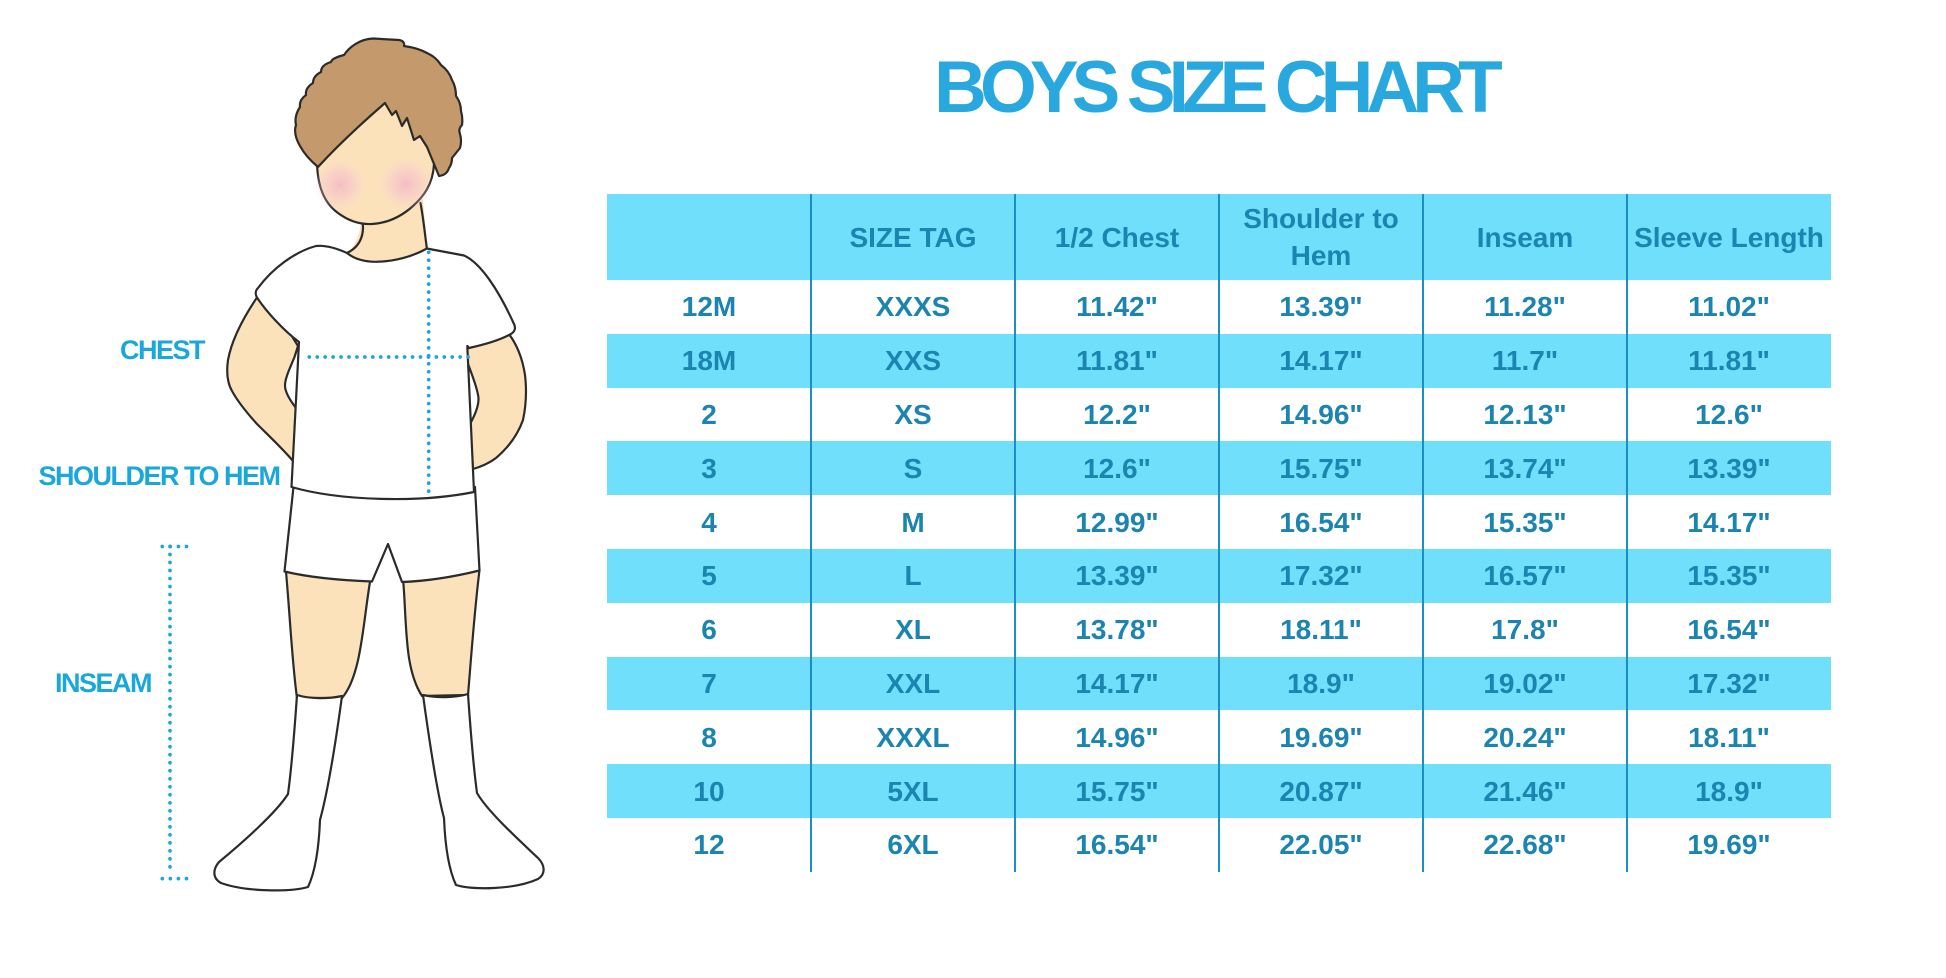 This screenshot has width=1946, height=978. Describe the element at coordinates (103, 683) in the screenshot. I see `svg-text: INSEAM` at that location.